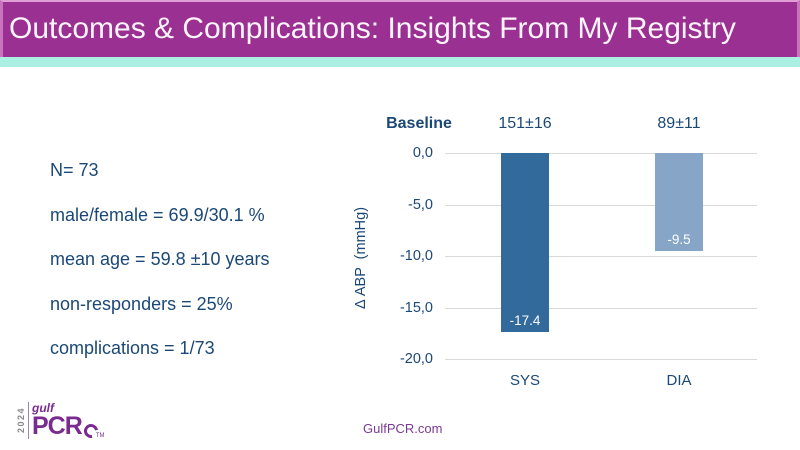  I want to click on stat-mean-age: mean age = 59.8 ±10 years, so click(160, 259).